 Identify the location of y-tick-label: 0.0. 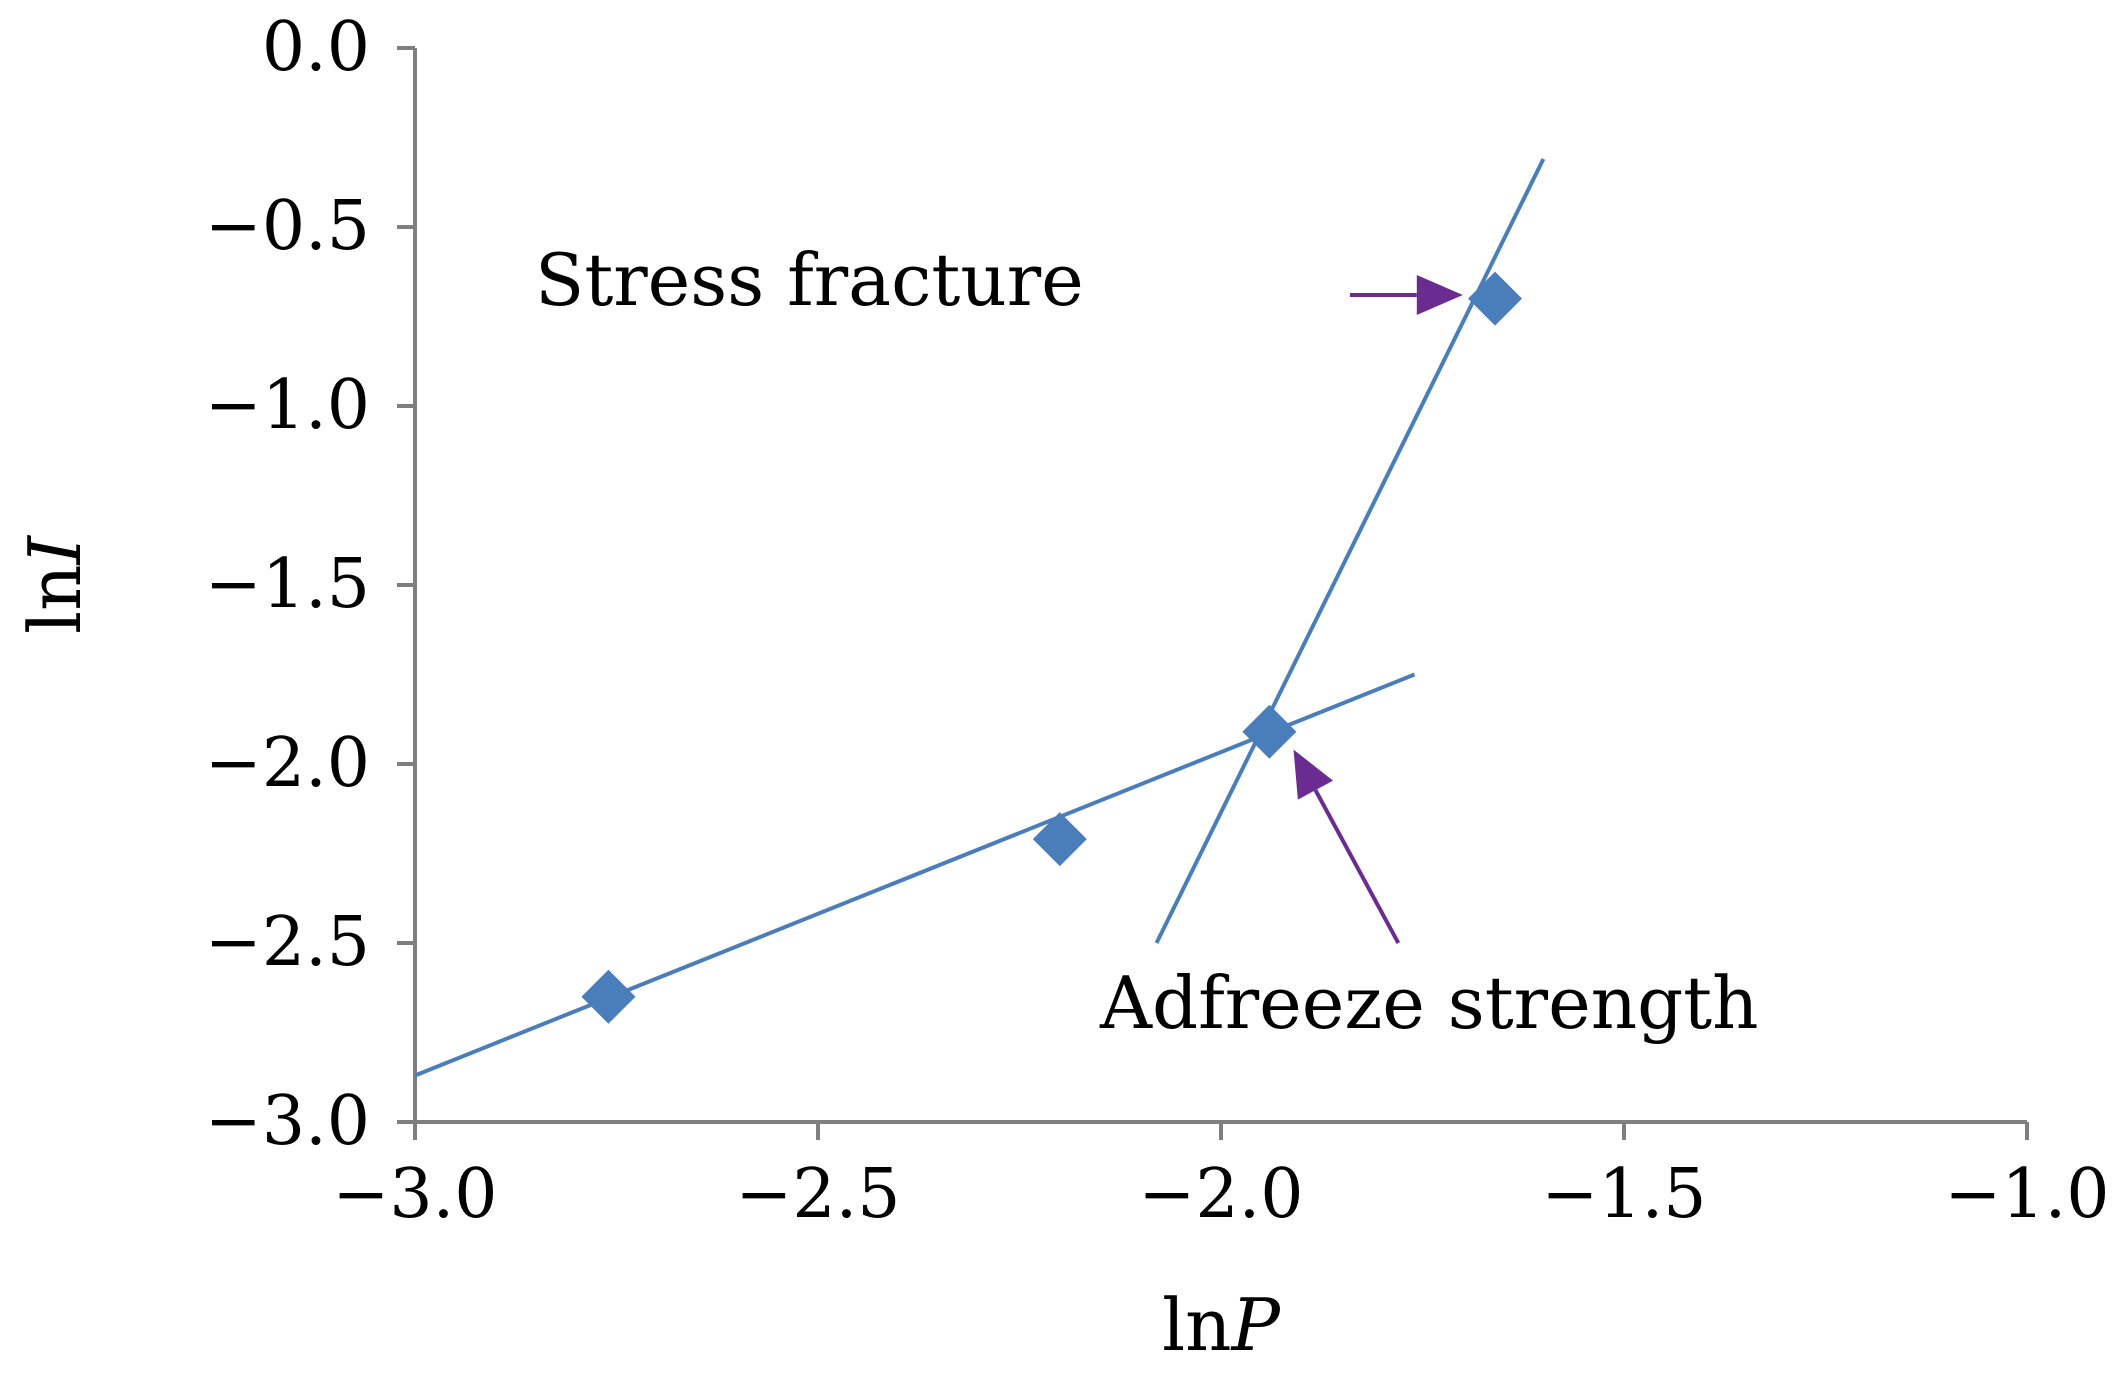
(316, 47).